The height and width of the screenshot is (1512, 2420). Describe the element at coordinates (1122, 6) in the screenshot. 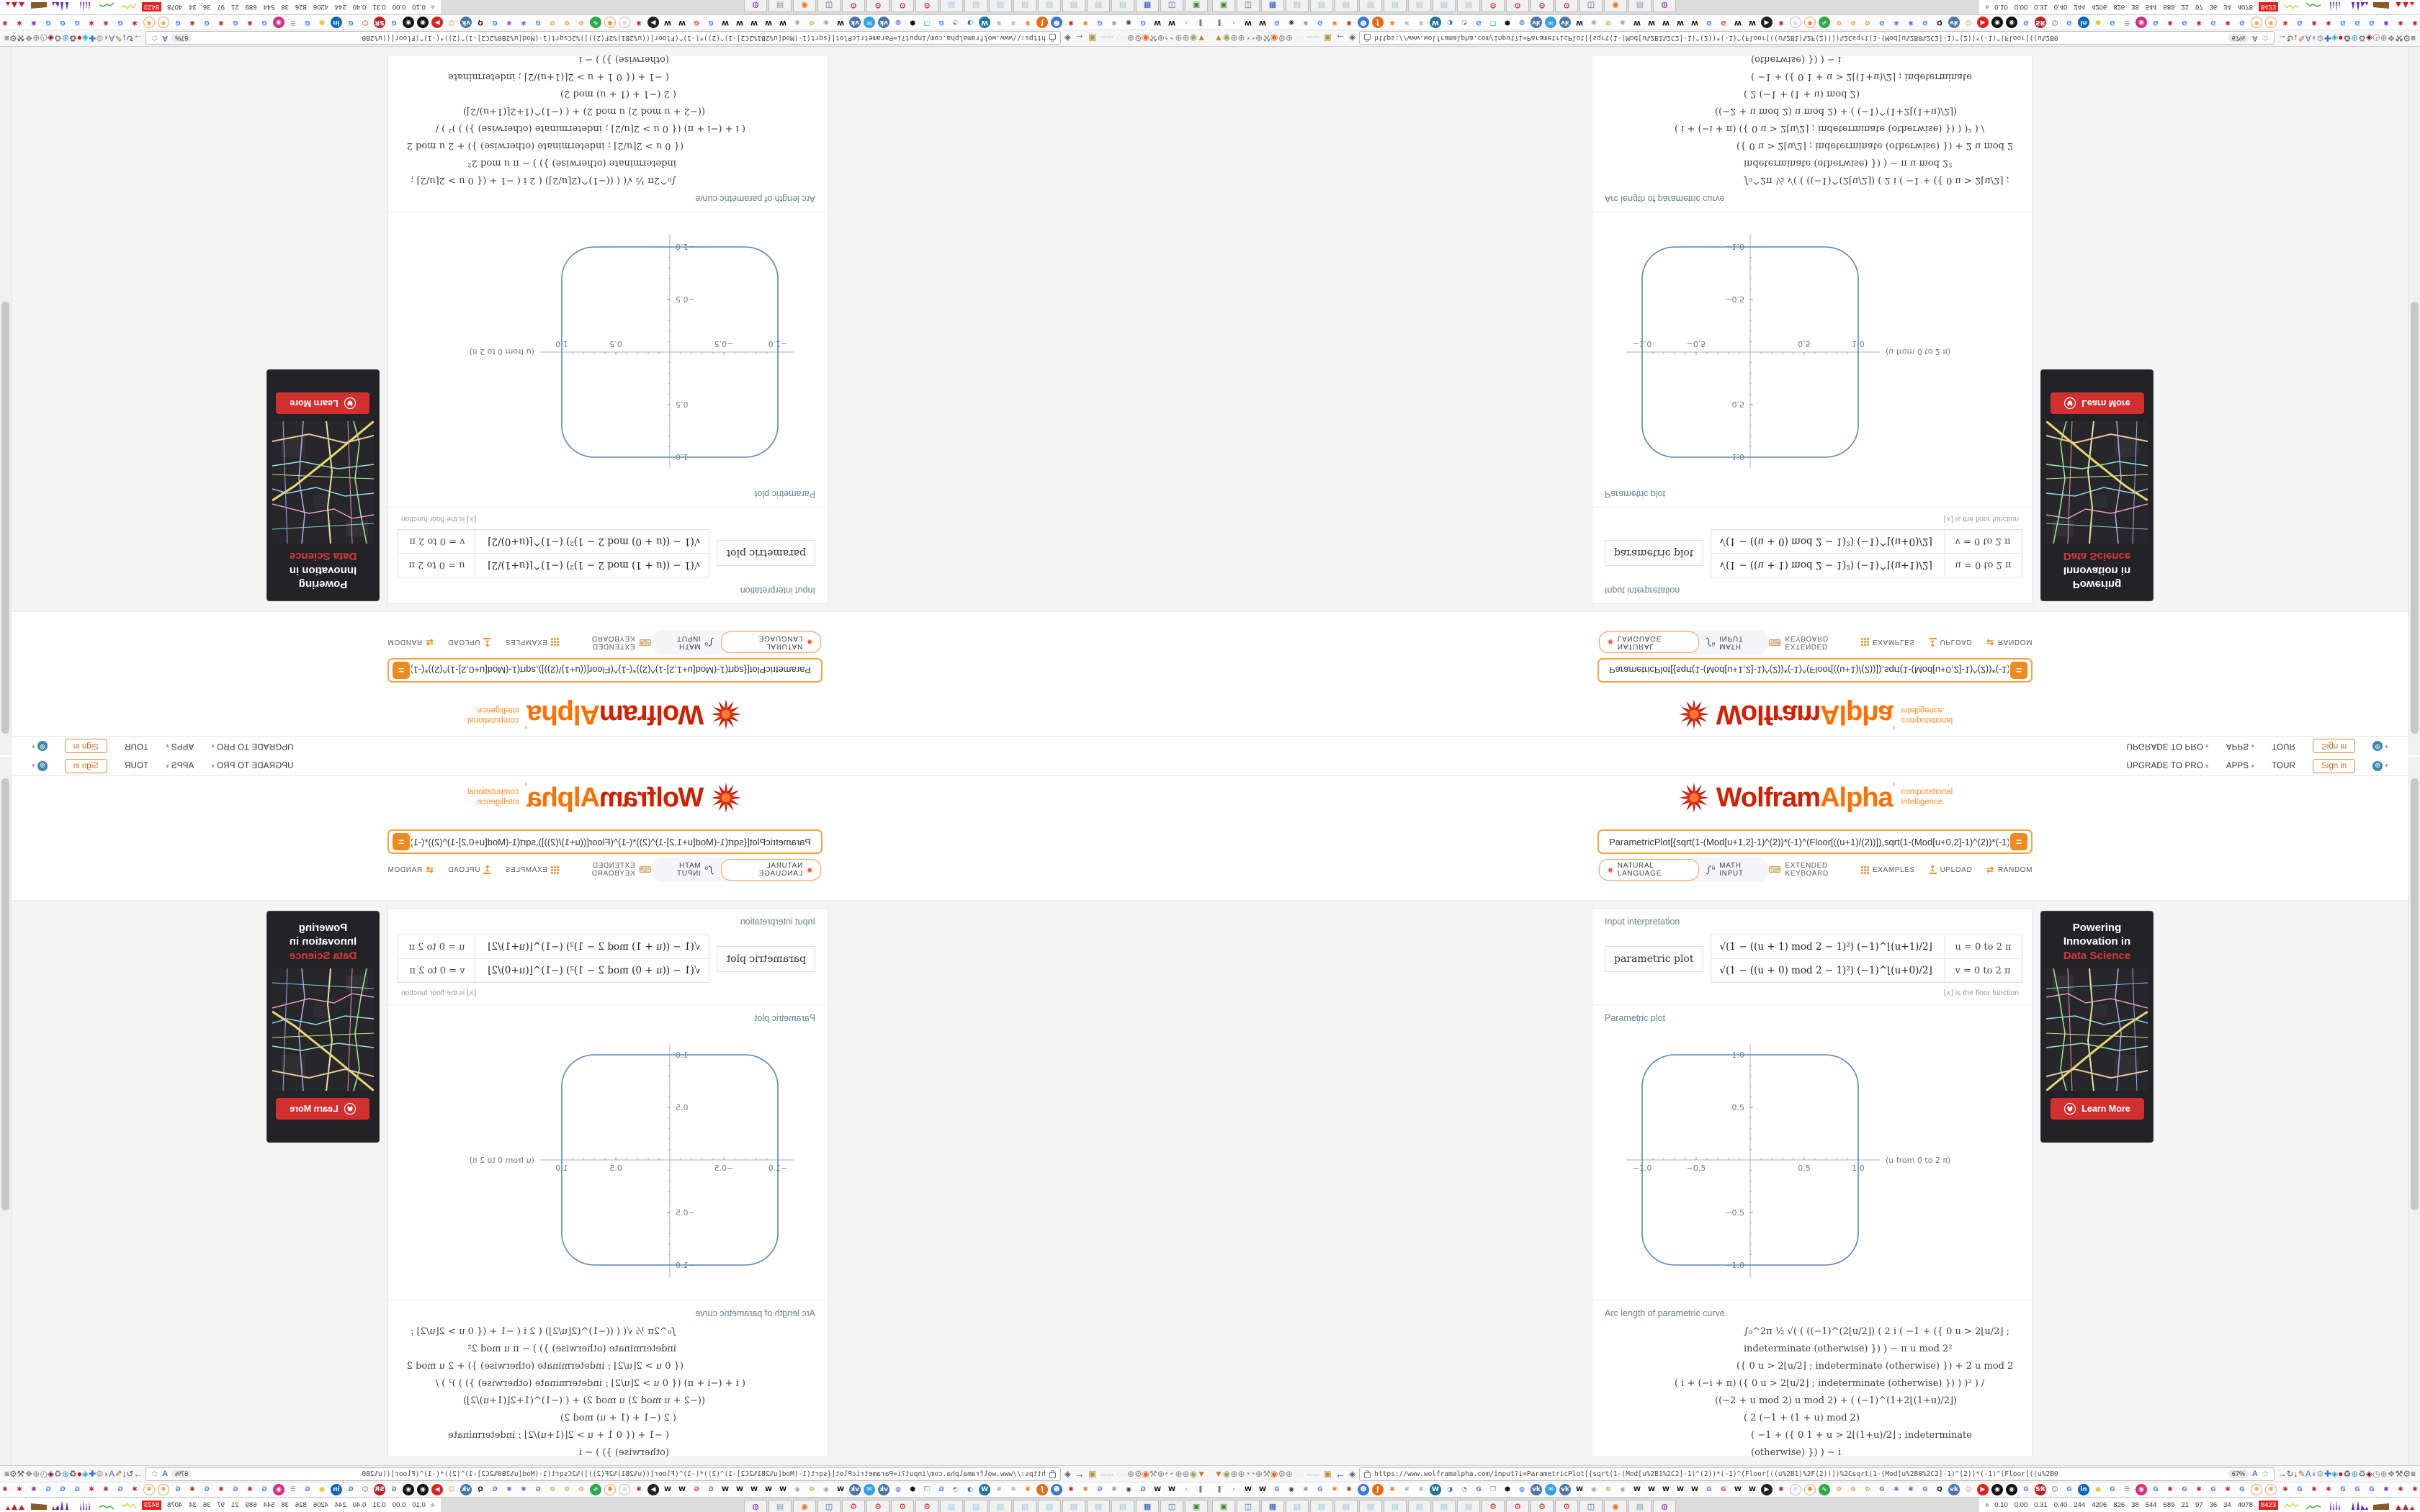

I see `browser-tab: ▤` at that location.